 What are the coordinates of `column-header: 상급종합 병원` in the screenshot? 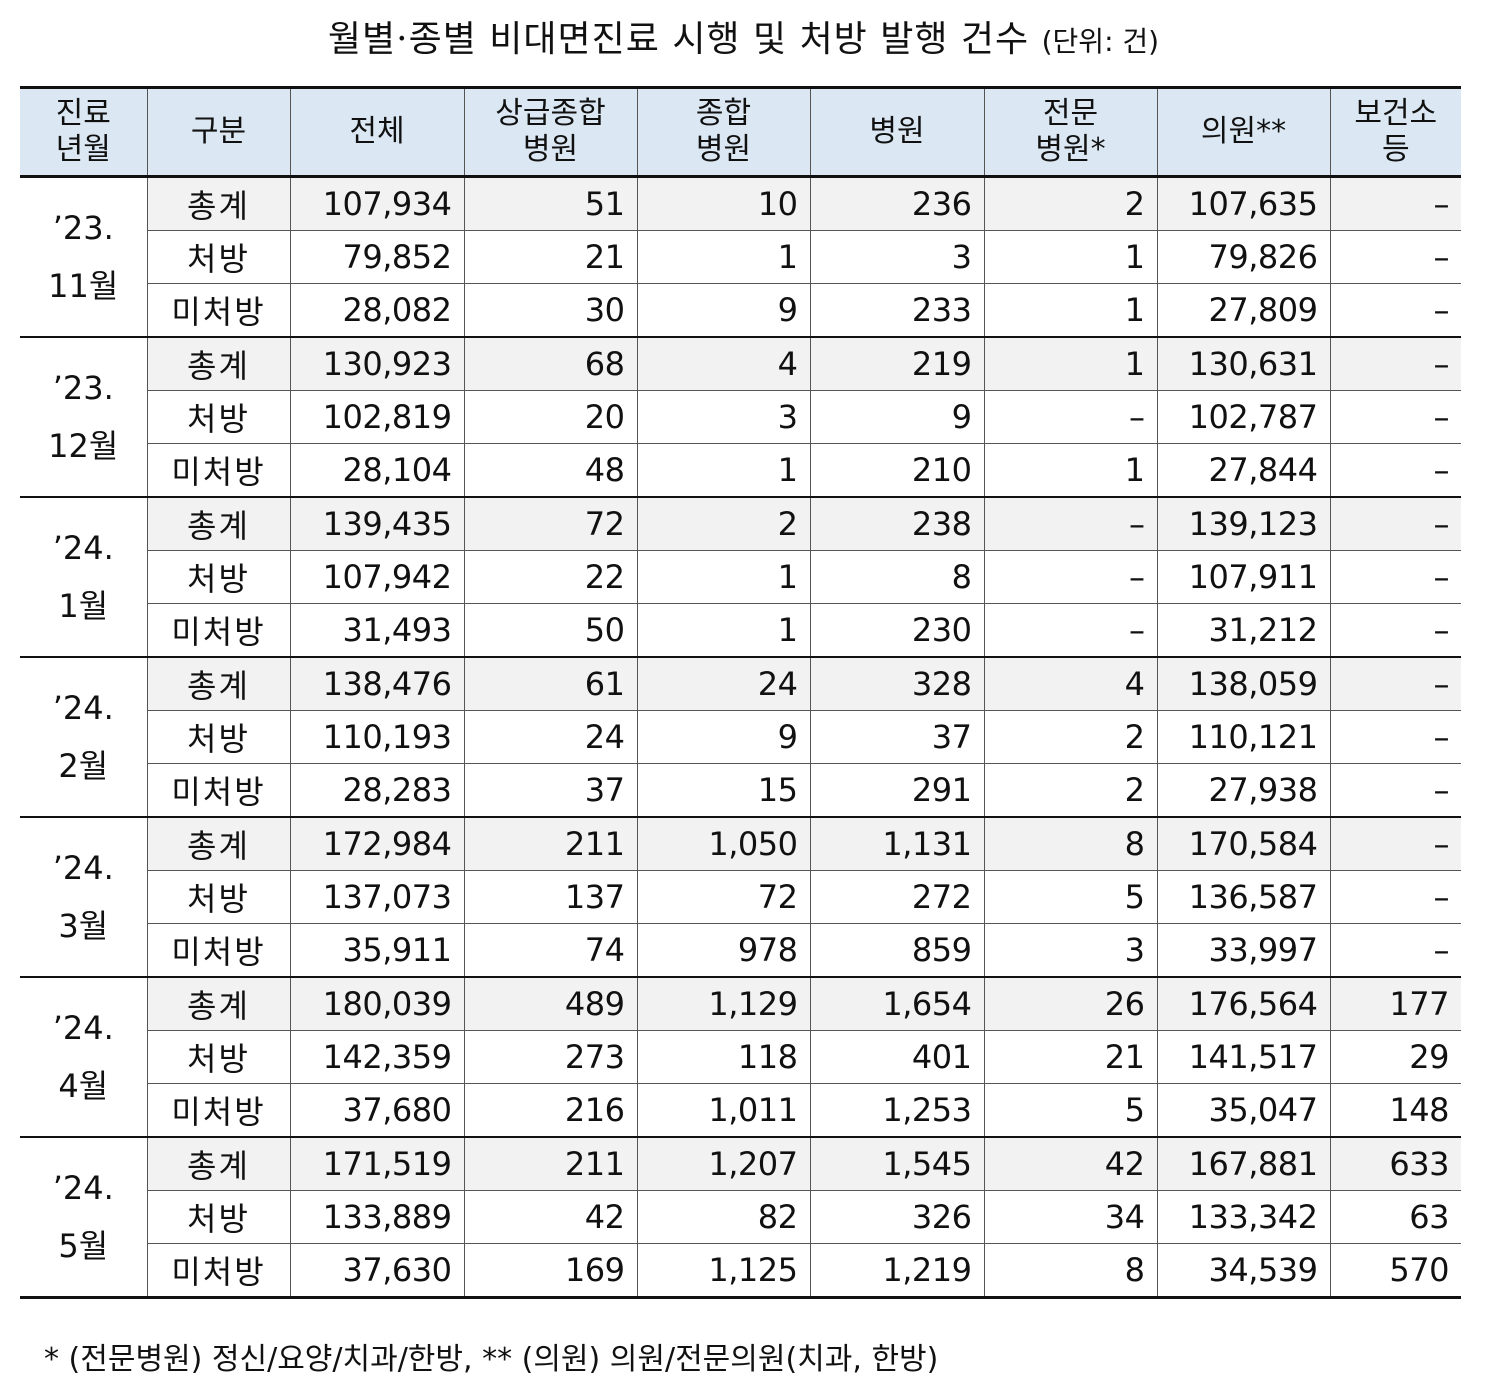 It's located at (550, 132).